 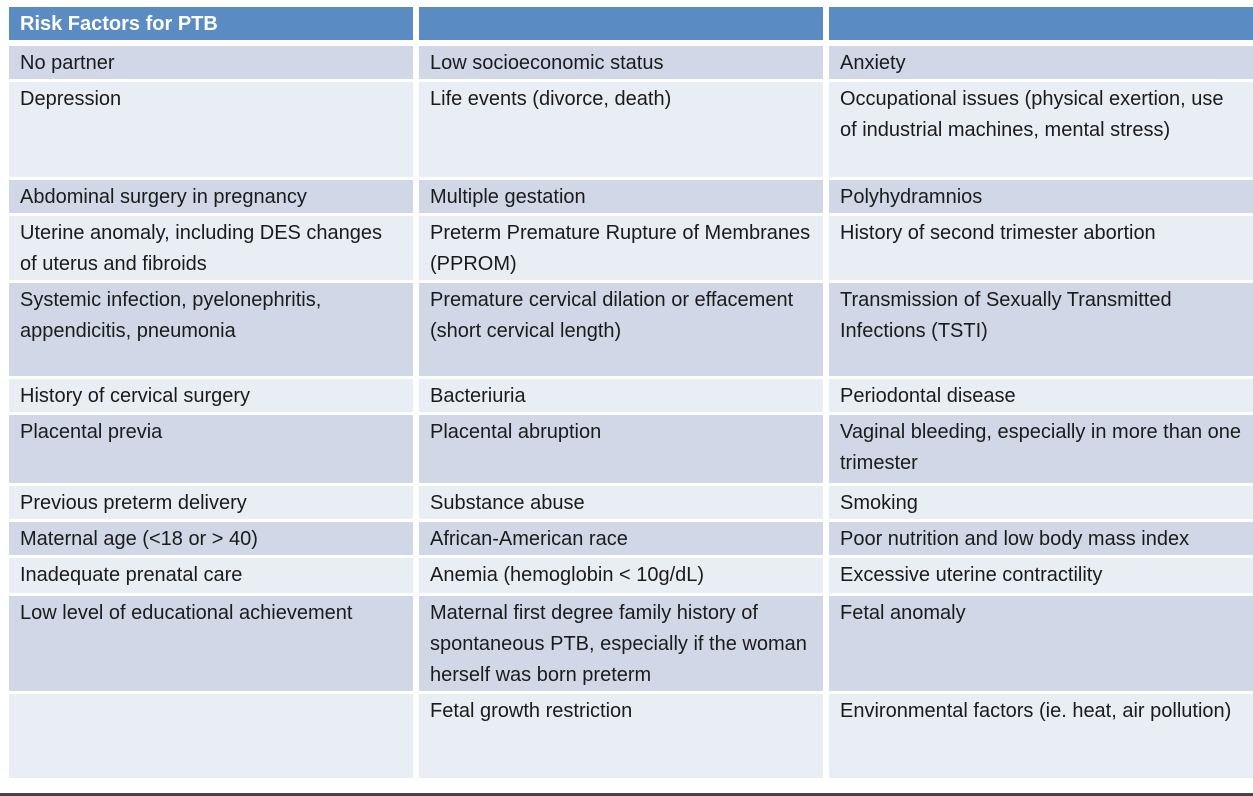 I want to click on table-cell: Low socioeconomic status, so click(x=624, y=64).